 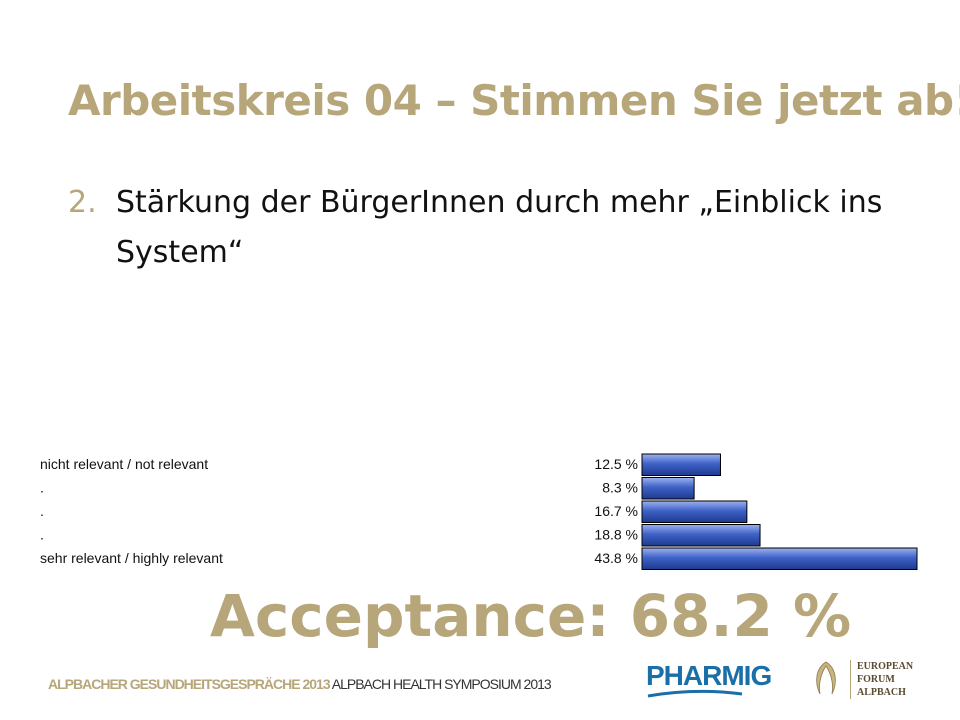 What do you see at coordinates (82, 202) in the screenshot?
I see `item-number: 2.` at bounding box center [82, 202].